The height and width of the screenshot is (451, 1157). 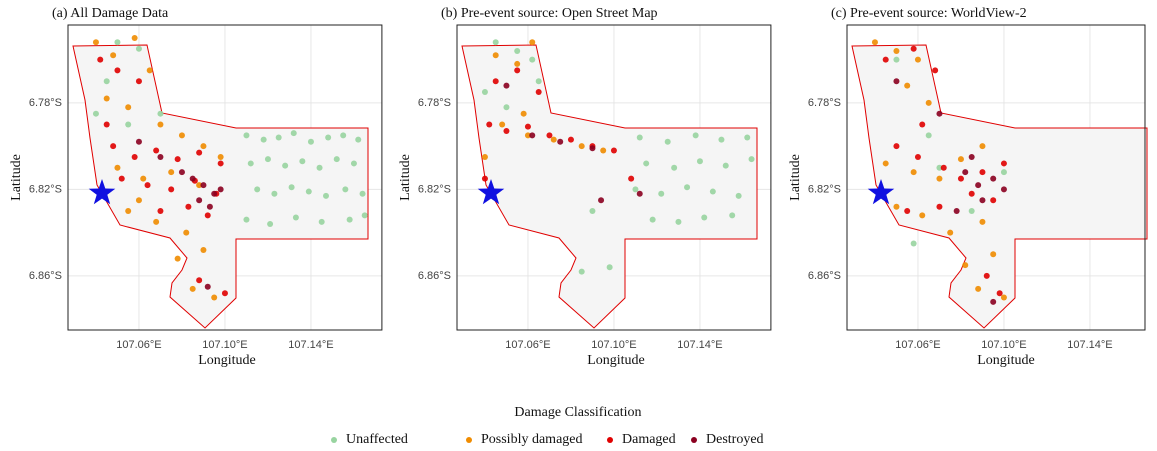 I want to click on y-tick-label: 6.86°S, so click(x=45, y=276).